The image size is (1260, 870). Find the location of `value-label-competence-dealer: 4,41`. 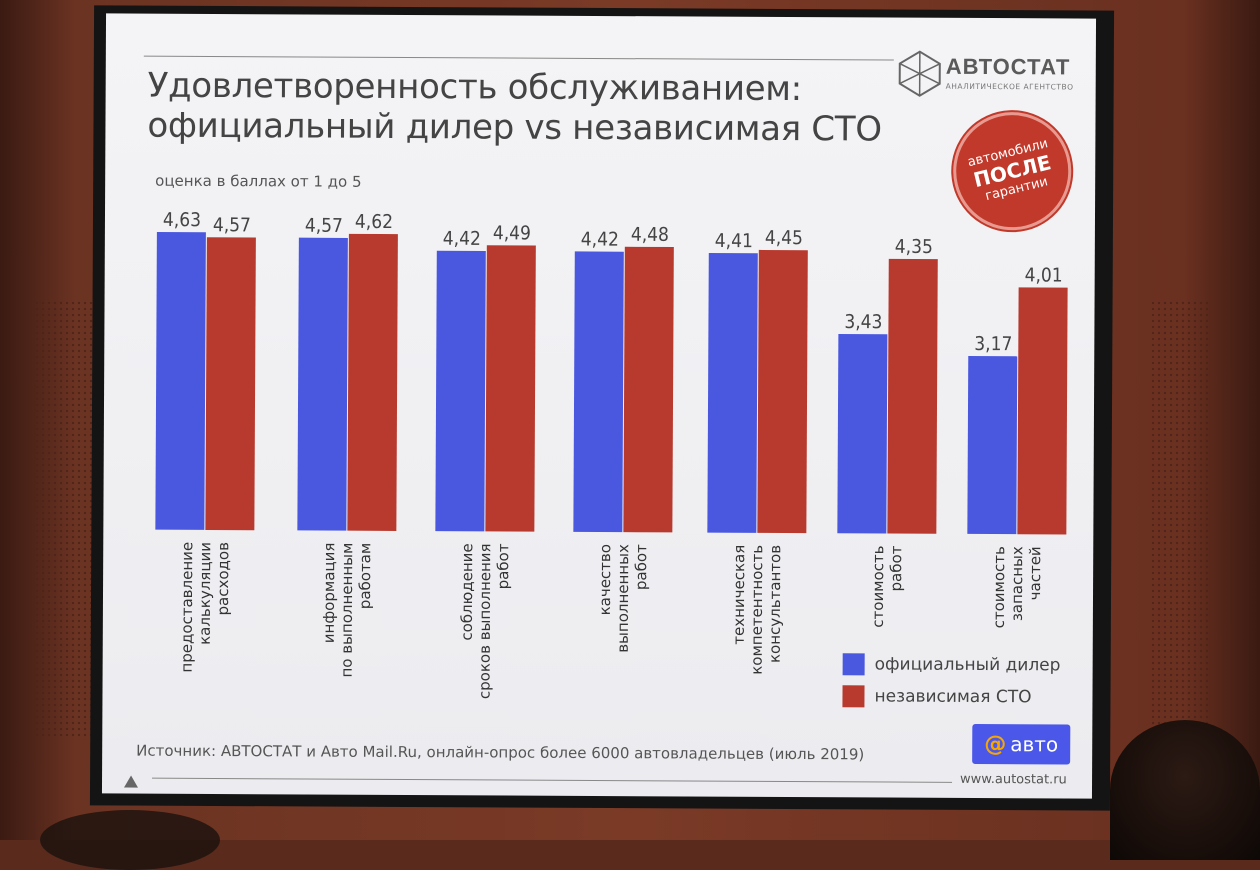

value-label-competence-dealer: 4,41 is located at coordinates (734, 241).